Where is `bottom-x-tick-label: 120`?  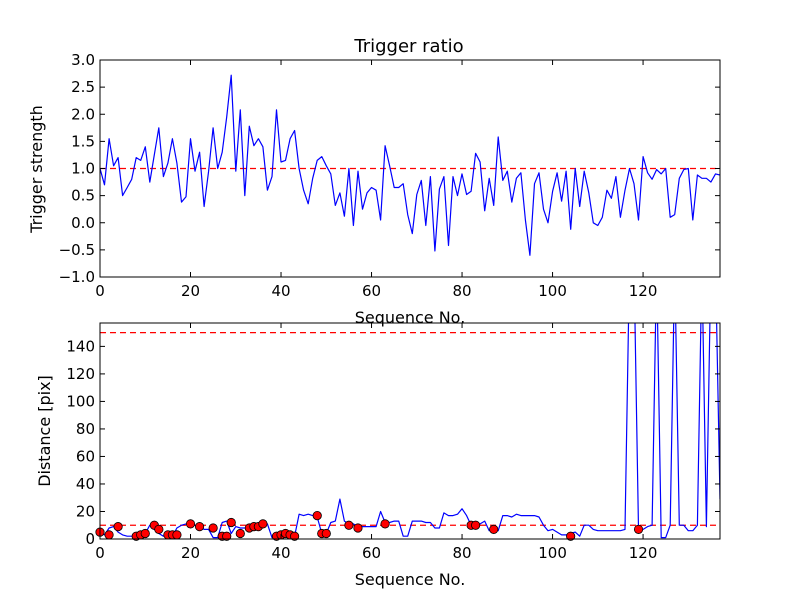 bottom-x-tick-label: 120 is located at coordinates (643, 553).